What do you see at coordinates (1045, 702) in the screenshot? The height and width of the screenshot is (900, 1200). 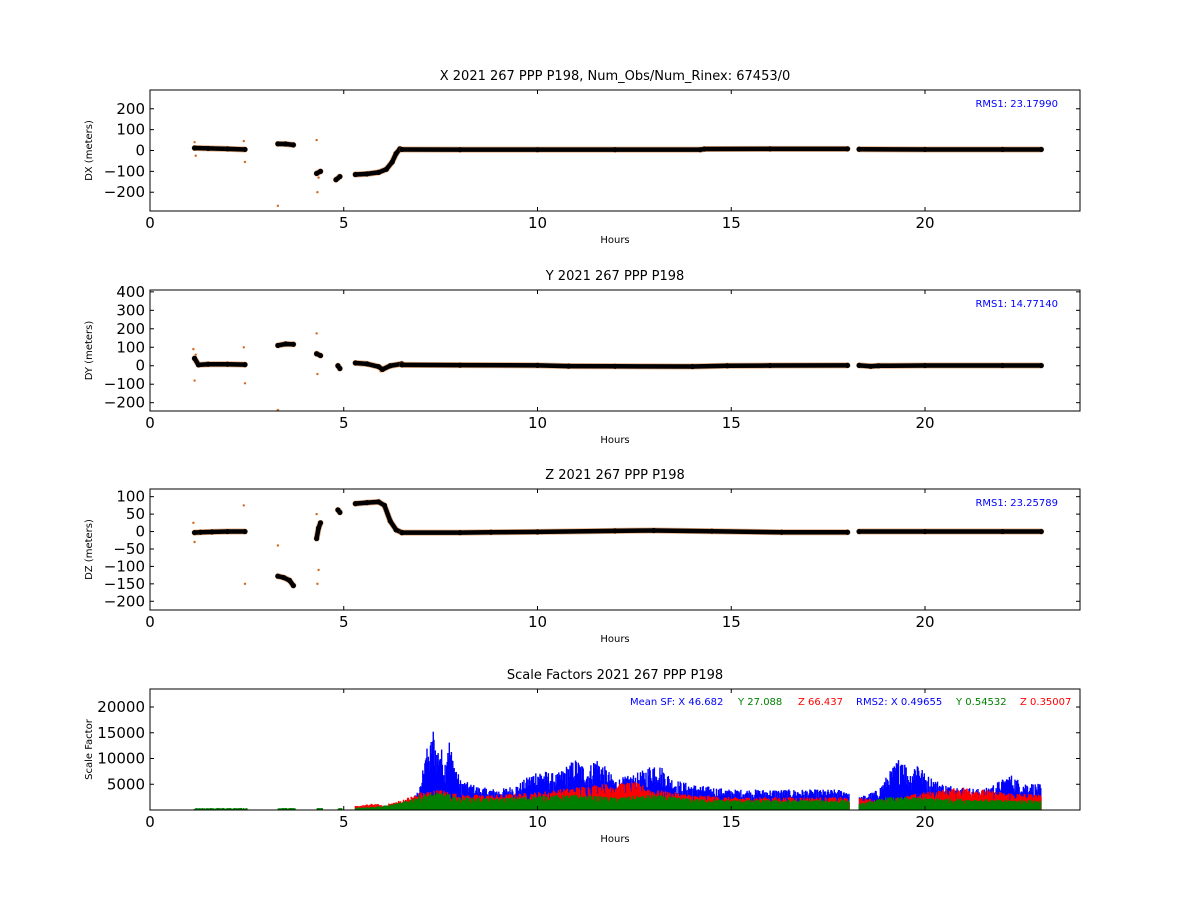 I see `sf-annotation: Z 0.35007` at bounding box center [1045, 702].